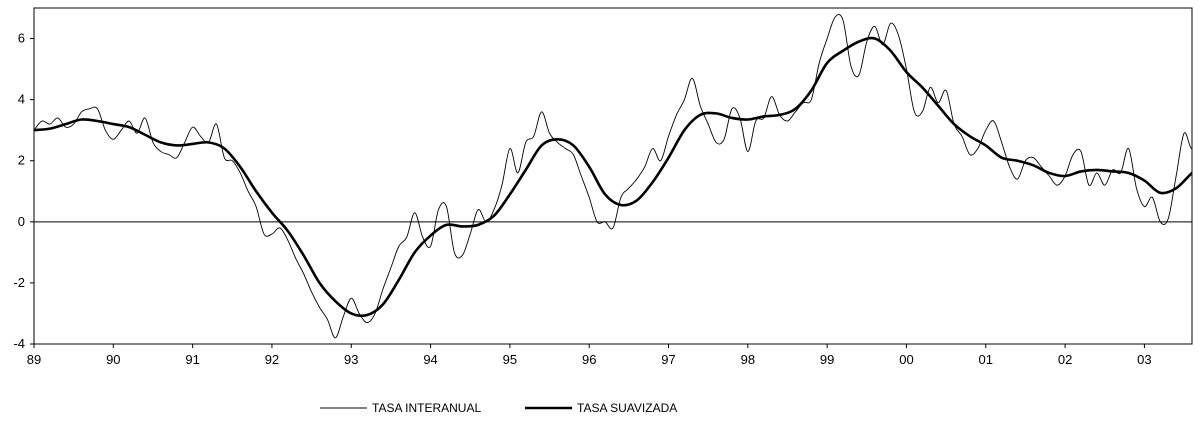  I want to click on chart-legend: TASA INTERANUAL TASA SUAVIZADA, so click(498, 408).